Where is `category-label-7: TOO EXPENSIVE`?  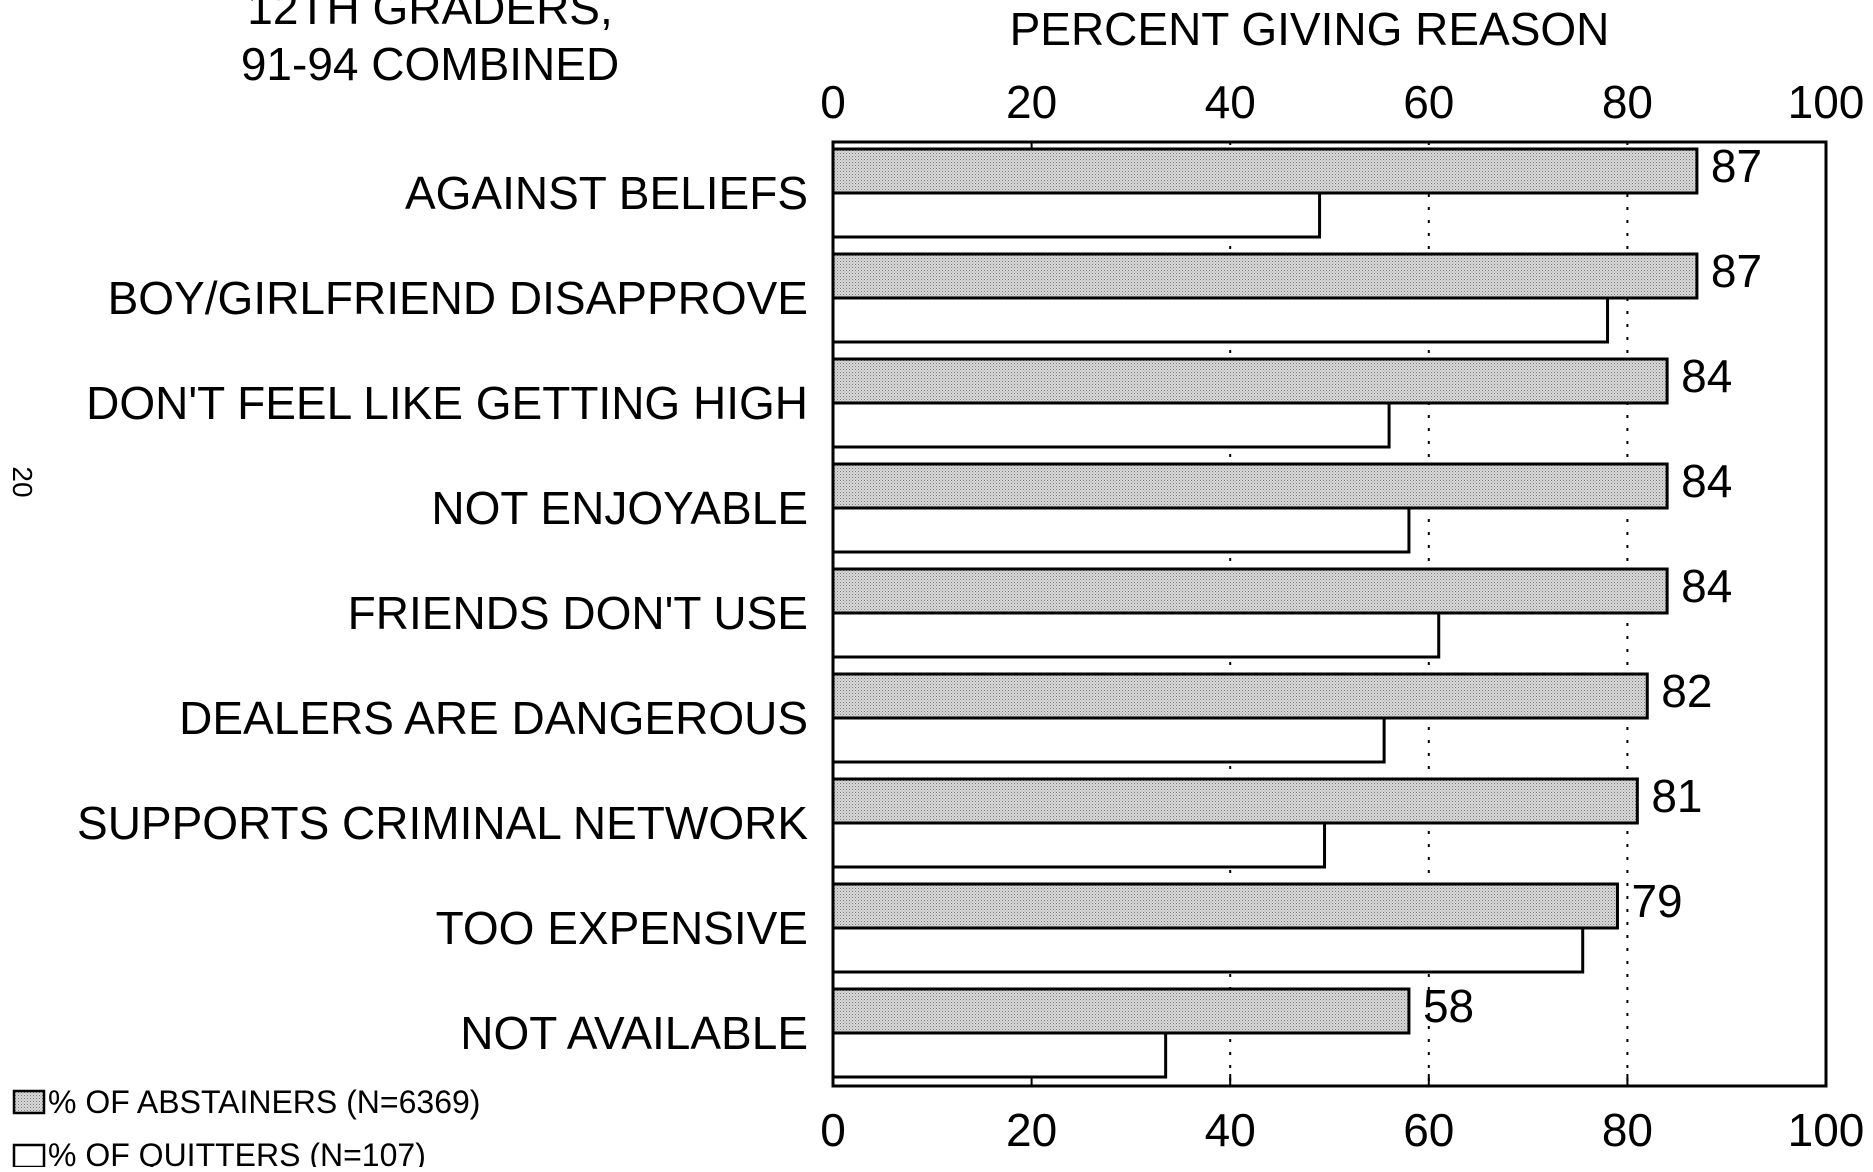
category-label-7: TOO EXPENSIVE is located at coordinates (622, 928).